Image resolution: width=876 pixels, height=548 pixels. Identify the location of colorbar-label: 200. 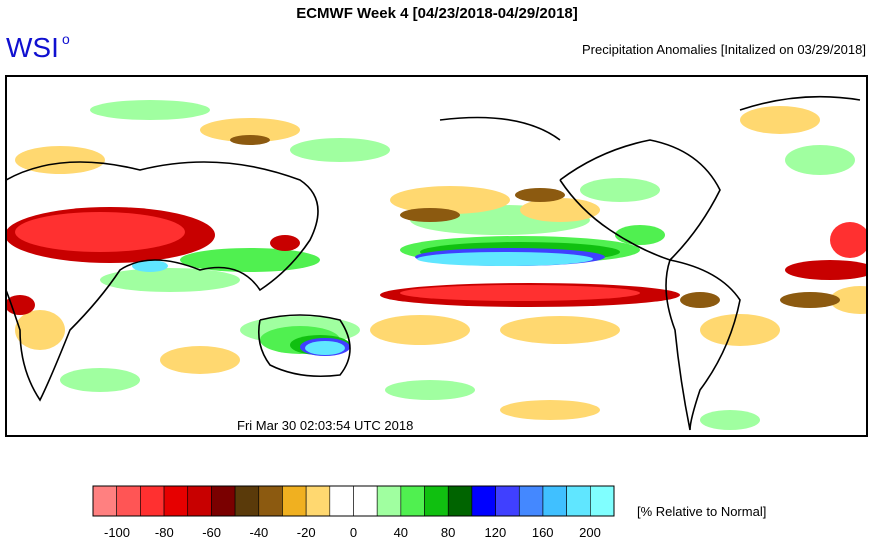
(590, 532).